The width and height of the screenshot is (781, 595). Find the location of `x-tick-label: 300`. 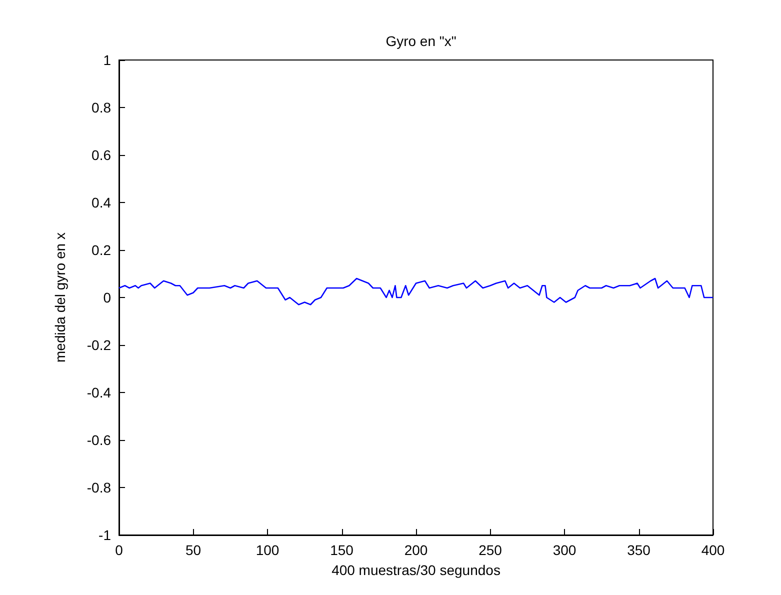

x-tick-label: 300 is located at coordinates (564, 550).